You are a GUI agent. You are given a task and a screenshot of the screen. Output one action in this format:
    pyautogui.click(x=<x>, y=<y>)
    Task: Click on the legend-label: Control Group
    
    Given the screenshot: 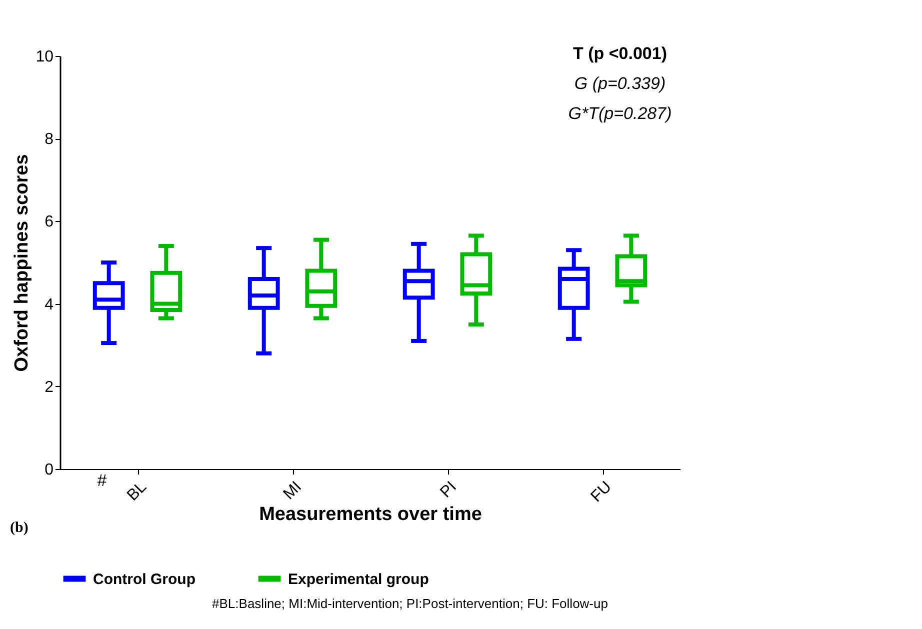 What is the action you would take?
    pyautogui.click(x=144, y=579)
    